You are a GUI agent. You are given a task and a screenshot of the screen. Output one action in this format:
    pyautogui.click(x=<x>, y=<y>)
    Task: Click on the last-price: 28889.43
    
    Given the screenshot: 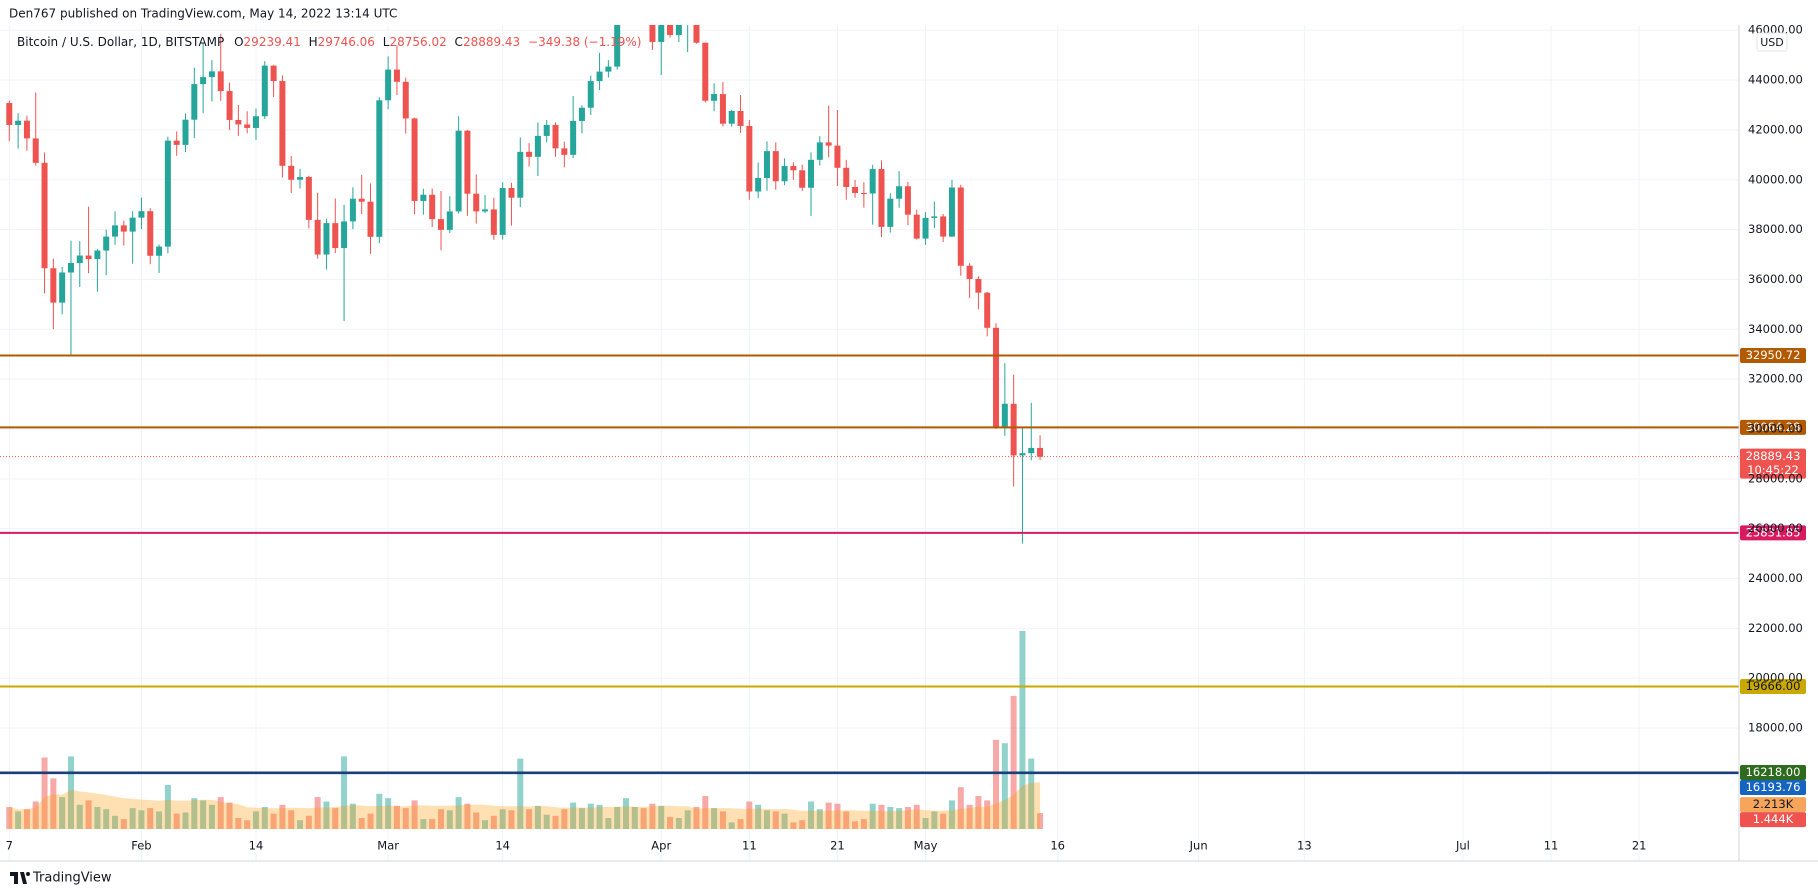 What is the action you would take?
    pyautogui.click(x=1773, y=456)
    